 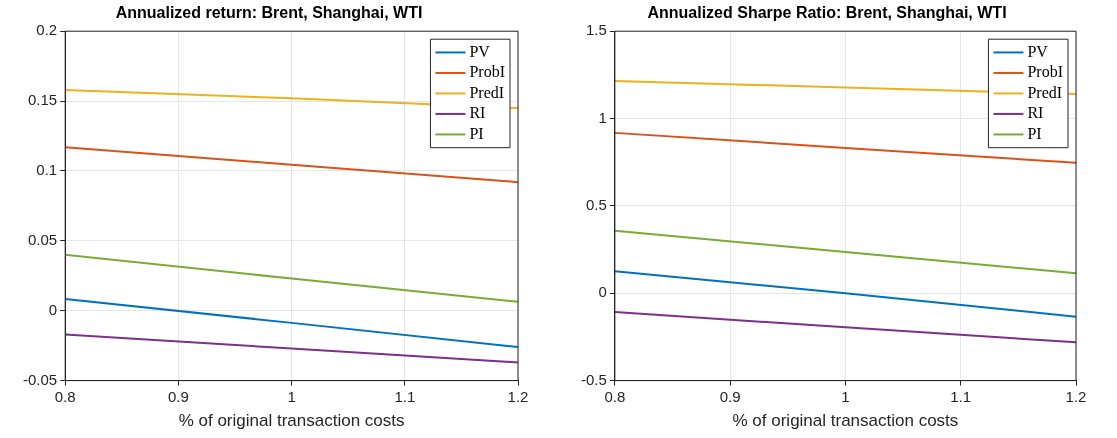 I want to click on y-tick-label: -0.05, so click(x=40, y=379).